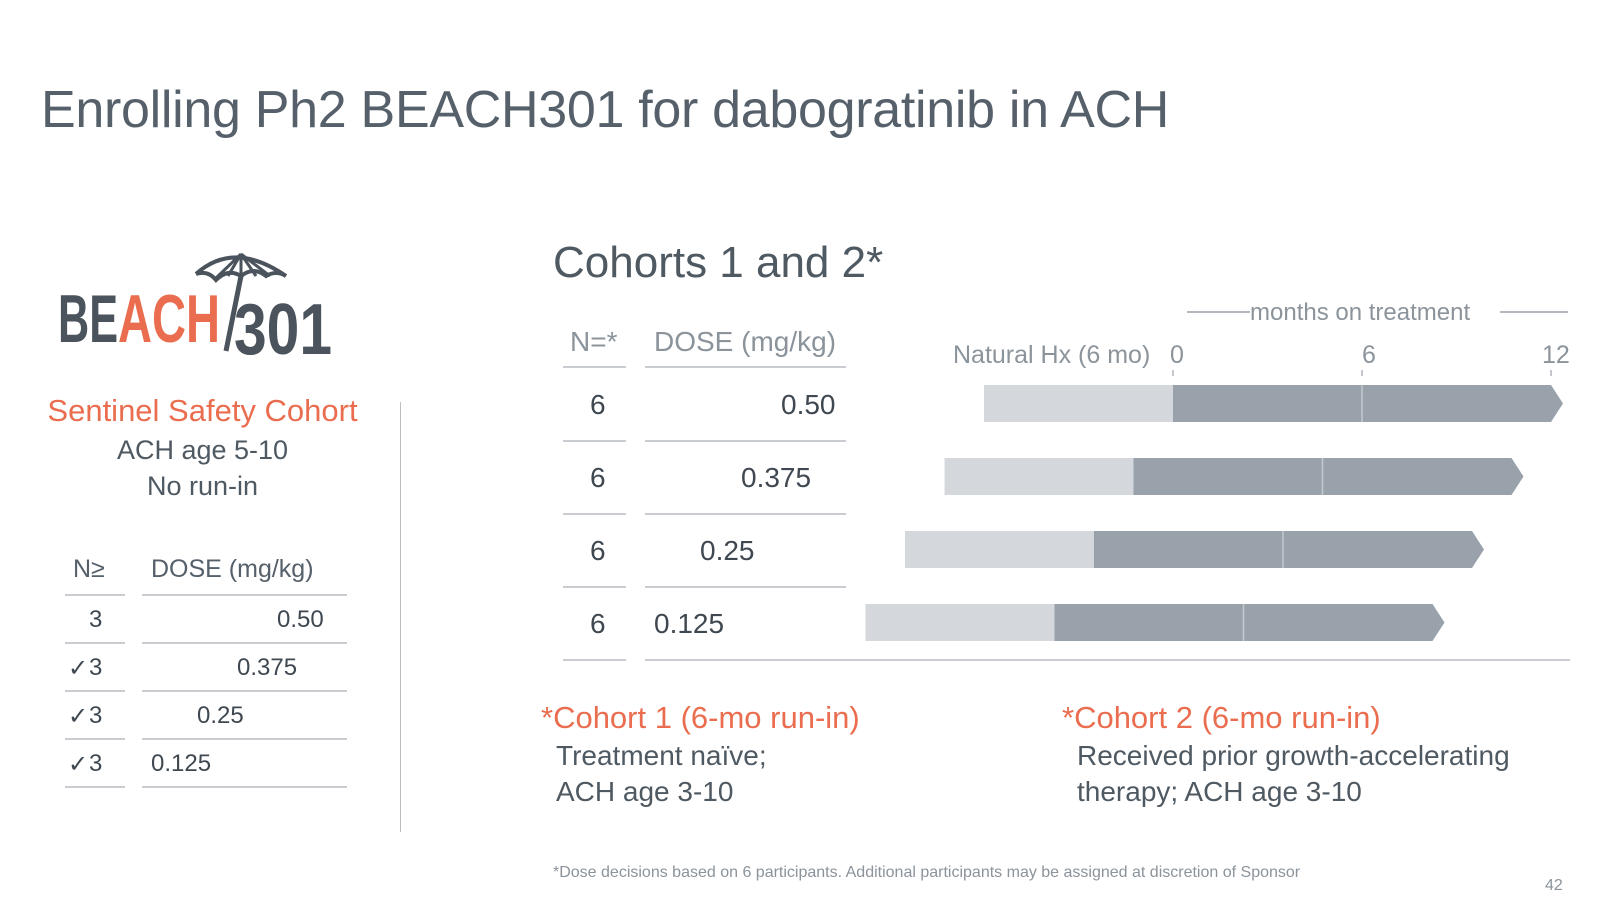 This screenshot has height=900, width=1600. What do you see at coordinates (1369, 355) in the screenshot?
I see `tick-label-6: 6` at bounding box center [1369, 355].